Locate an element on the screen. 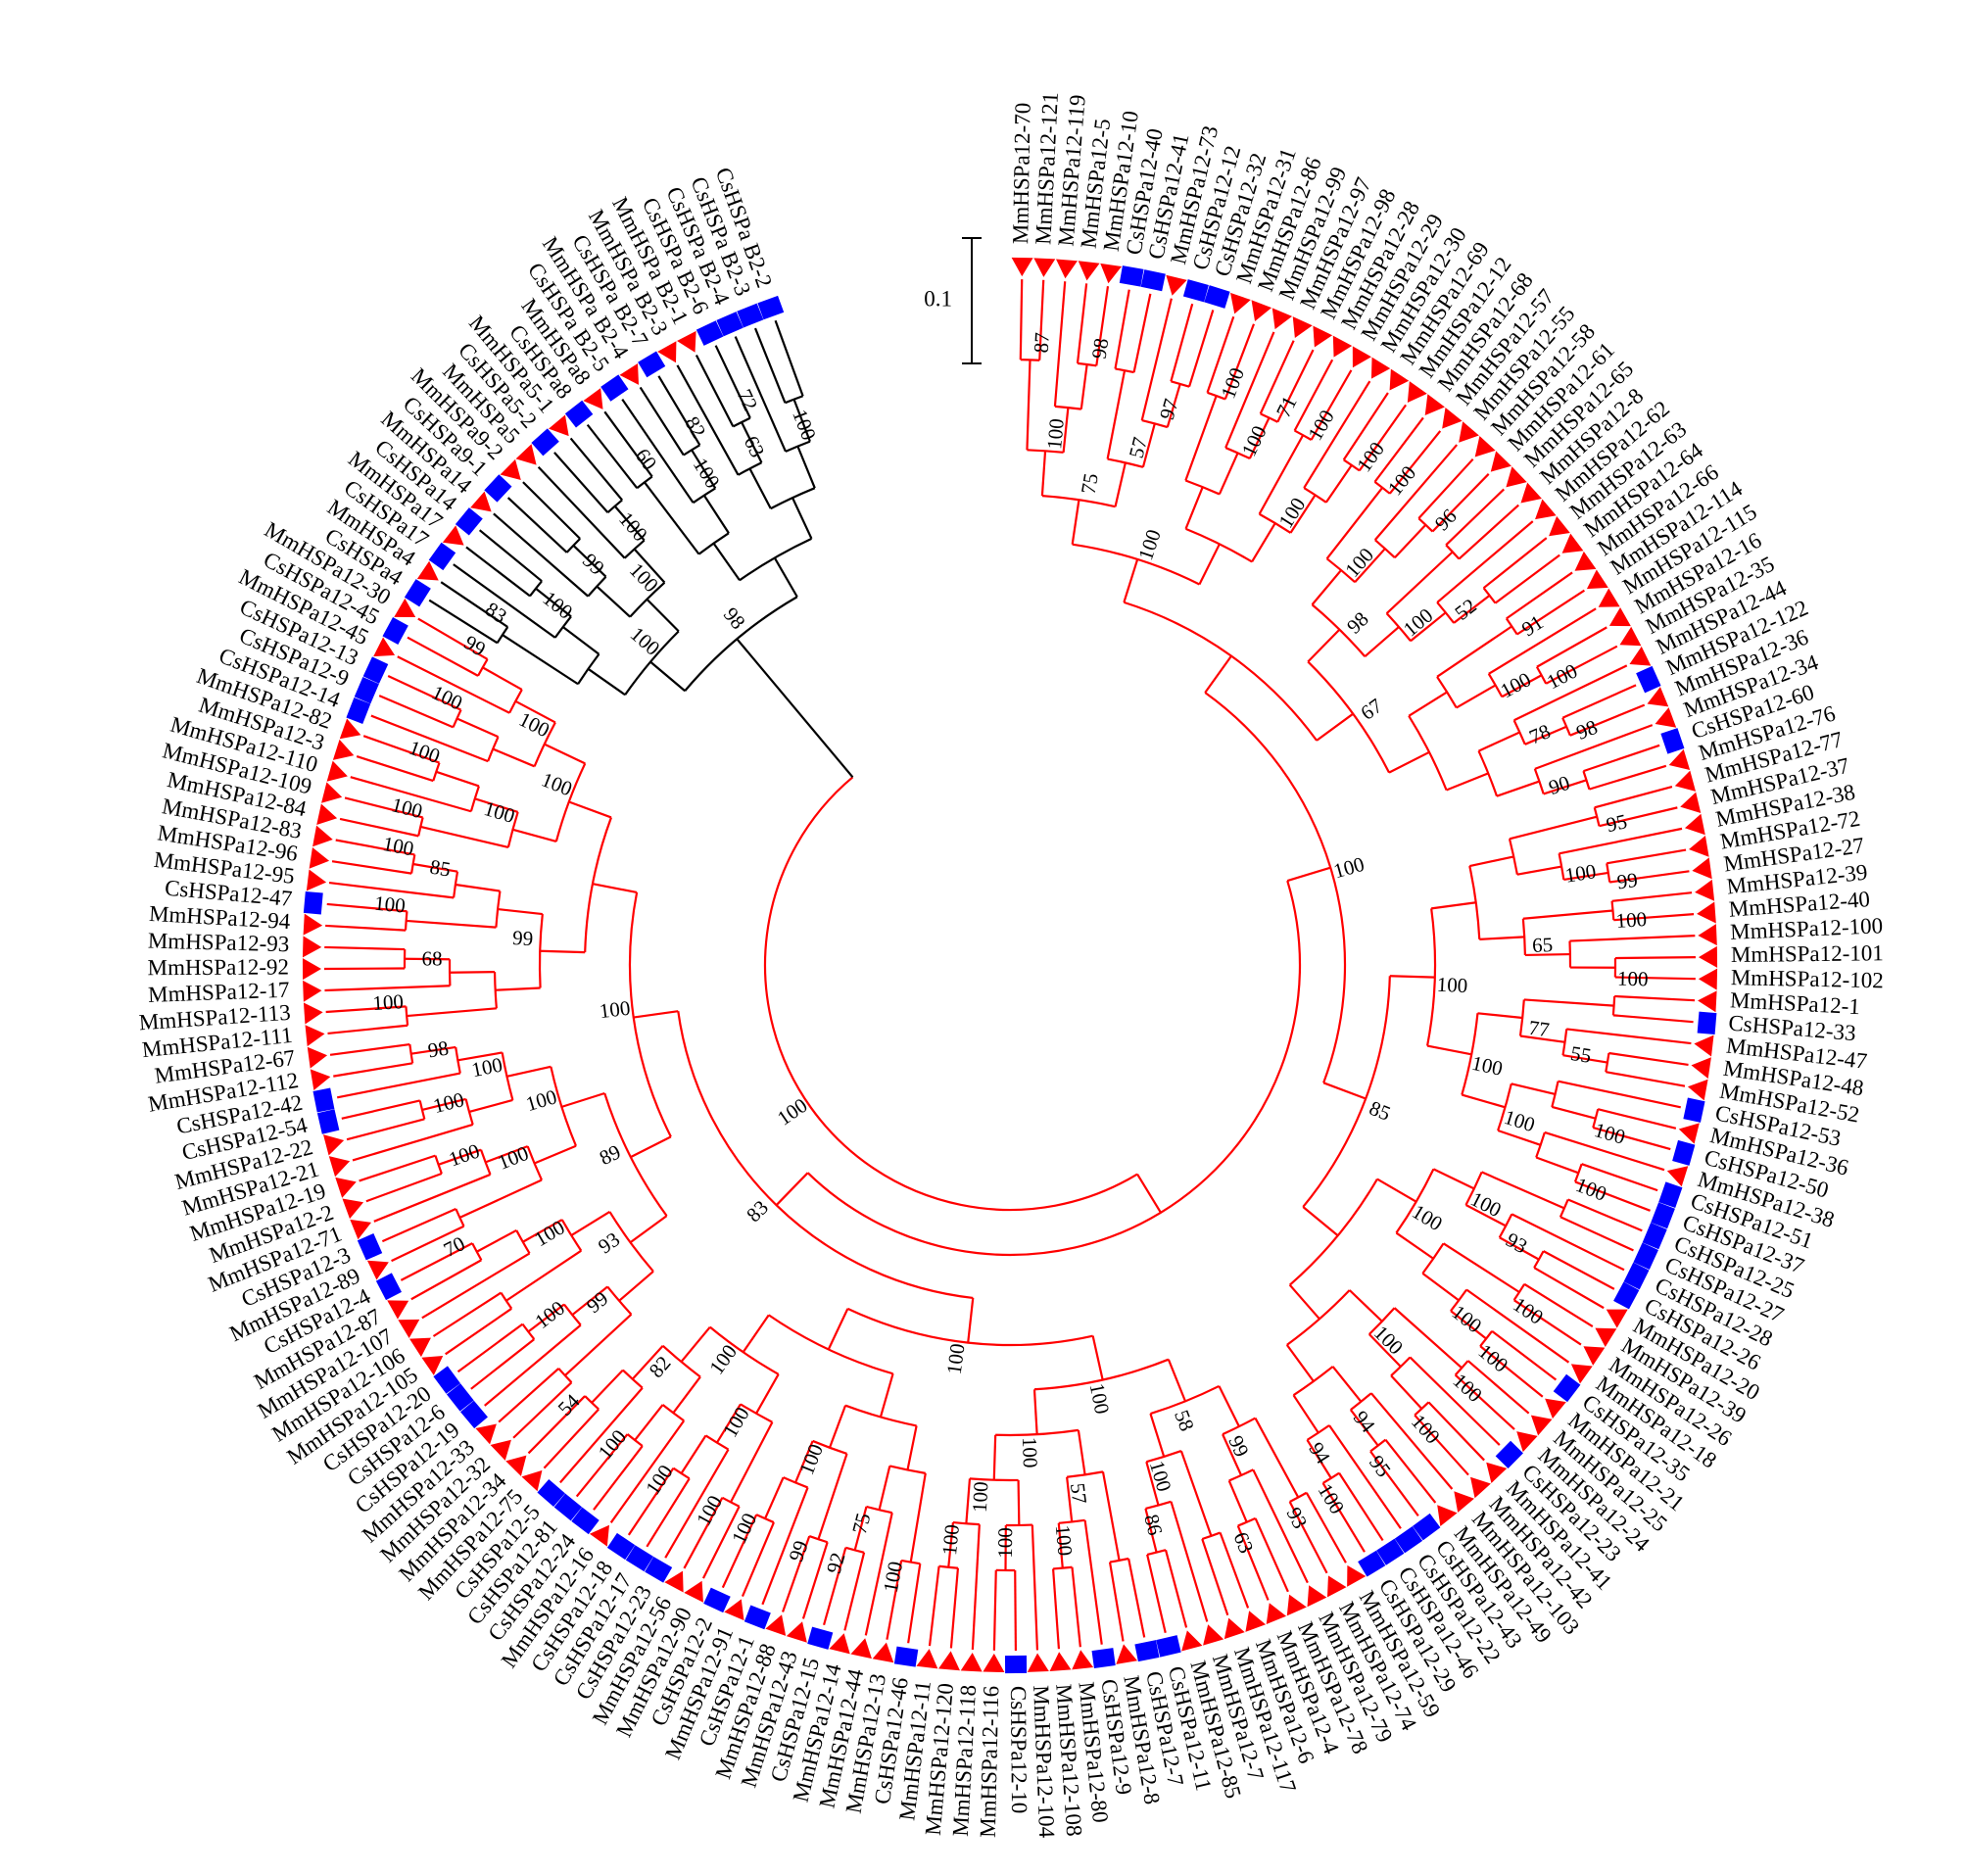  bootstrap-value: 94 is located at coordinates (1364, 1421).